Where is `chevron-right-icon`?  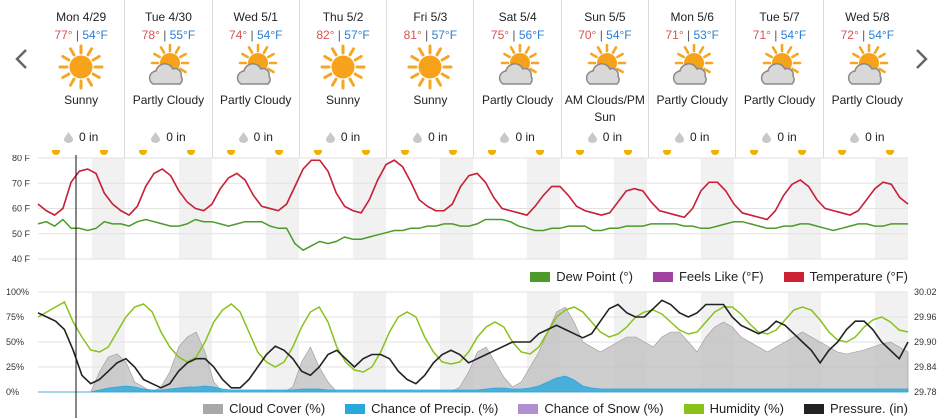
chevron-right-icon is located at coordinates (922, 59).